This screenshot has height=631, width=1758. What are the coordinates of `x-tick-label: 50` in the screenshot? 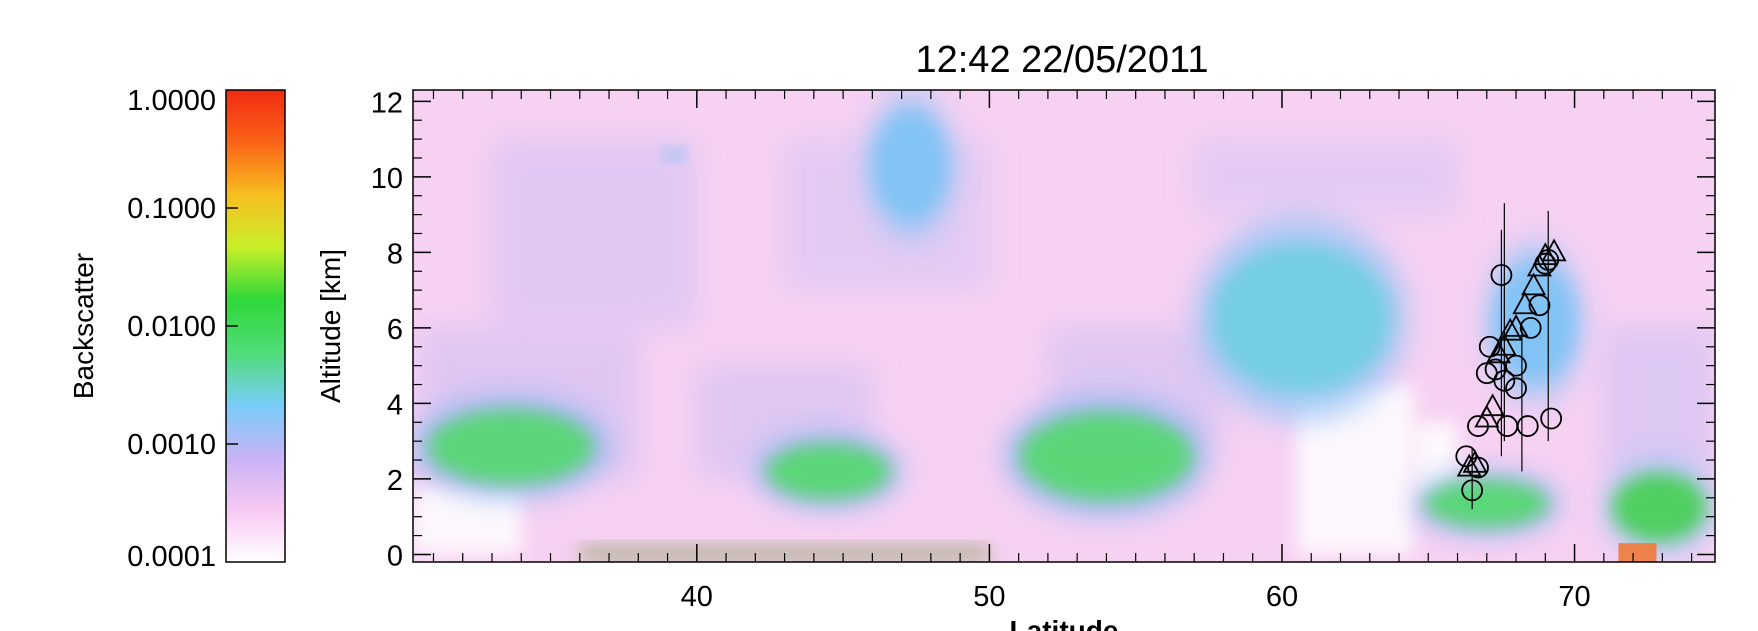 It's located at (989, 597).